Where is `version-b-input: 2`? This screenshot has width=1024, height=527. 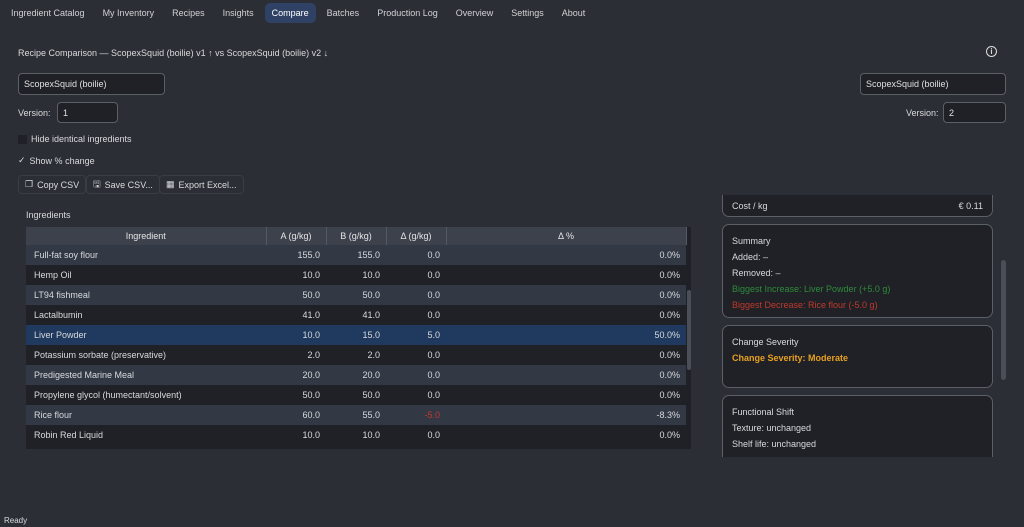
version-b-input: 2 is located at coordinates (974, 112).